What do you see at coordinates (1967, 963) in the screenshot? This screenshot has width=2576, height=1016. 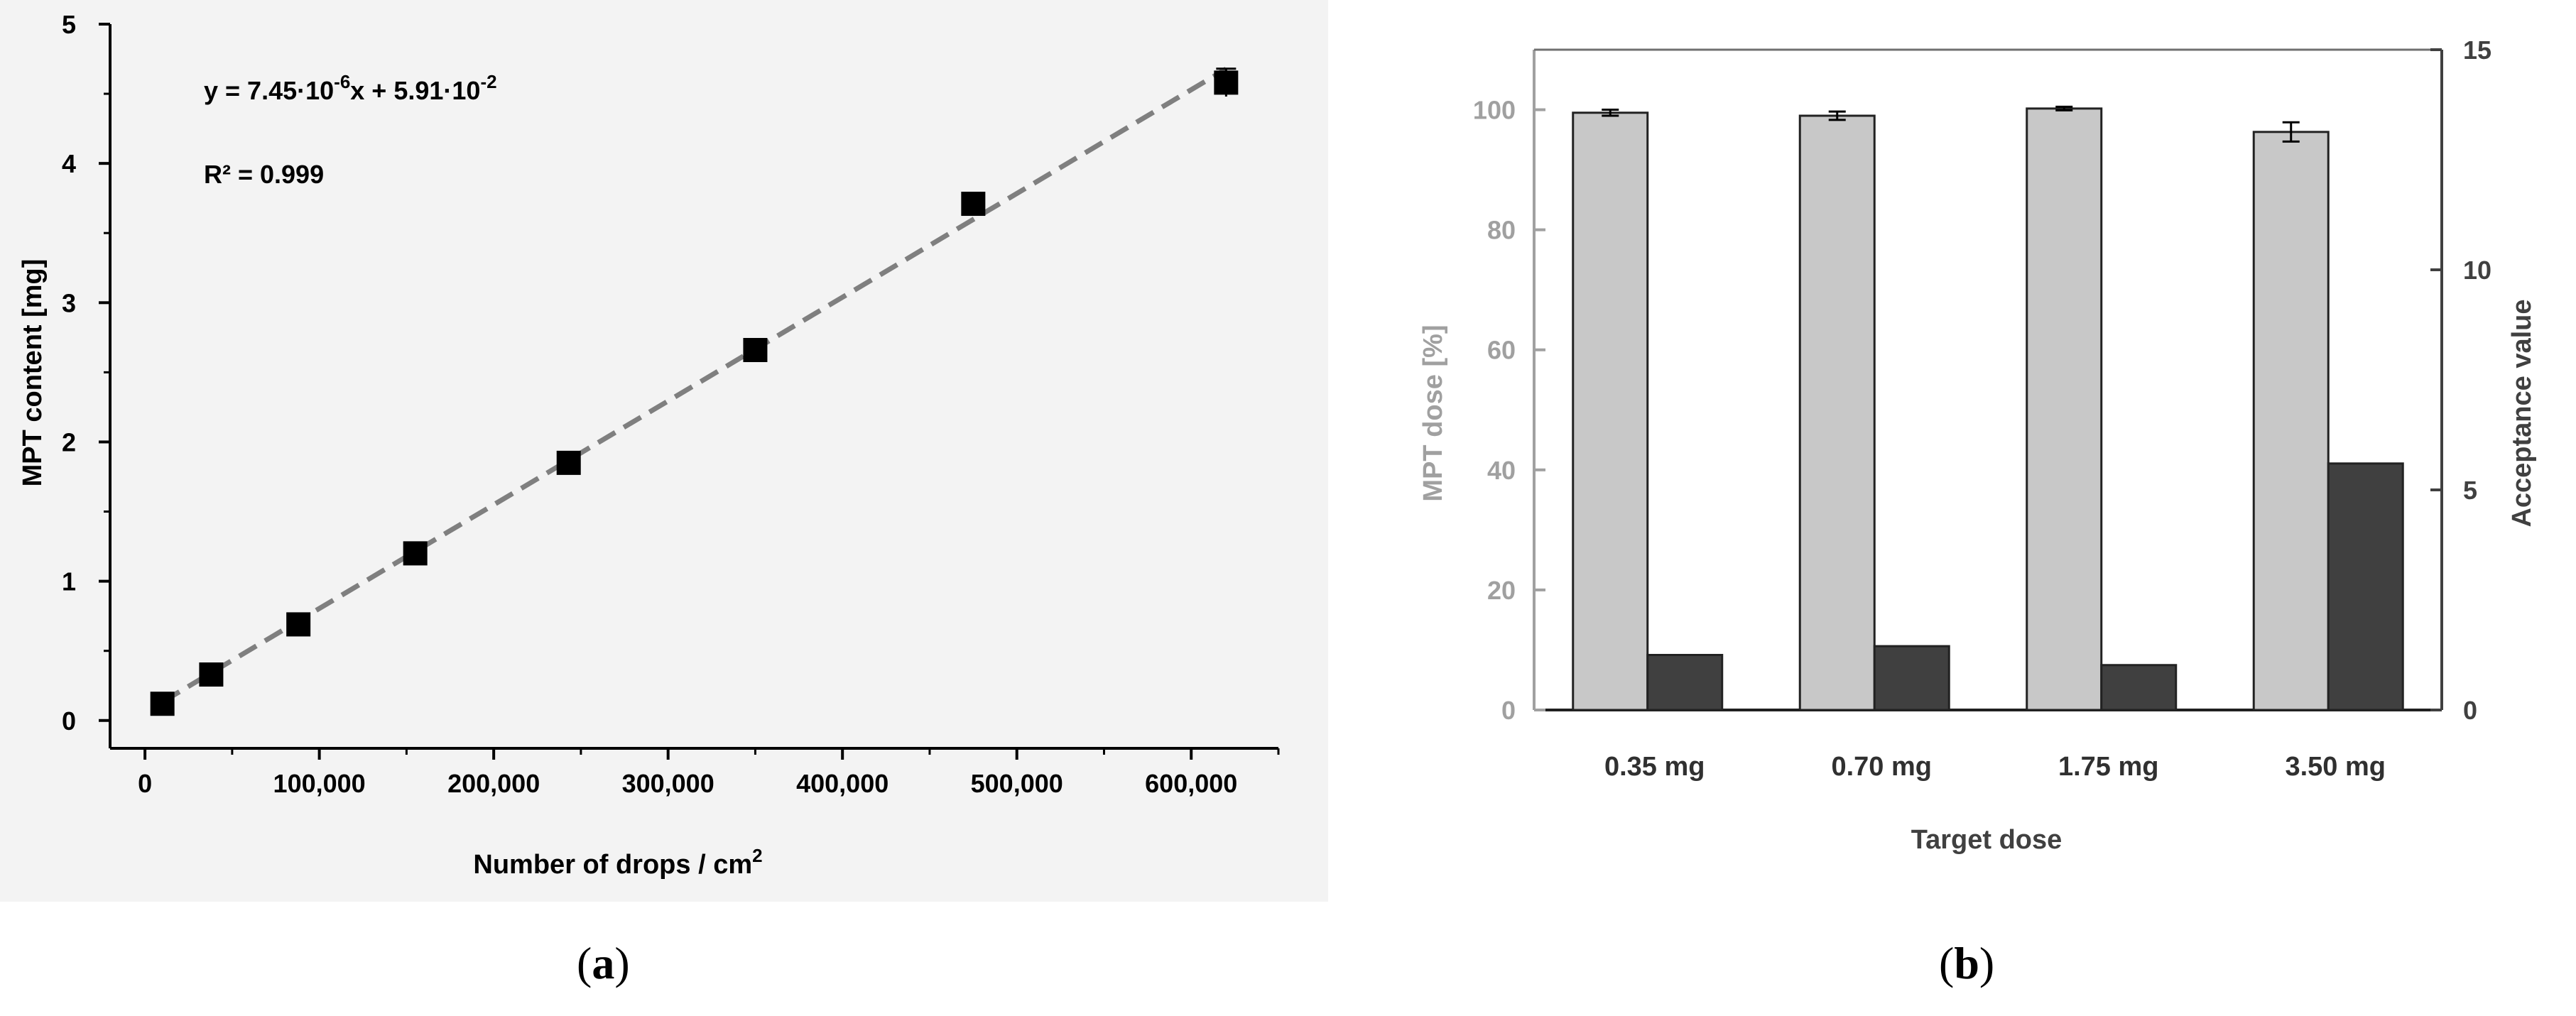 I see `caption-b: (b)` at bounding box center [1967, 963].